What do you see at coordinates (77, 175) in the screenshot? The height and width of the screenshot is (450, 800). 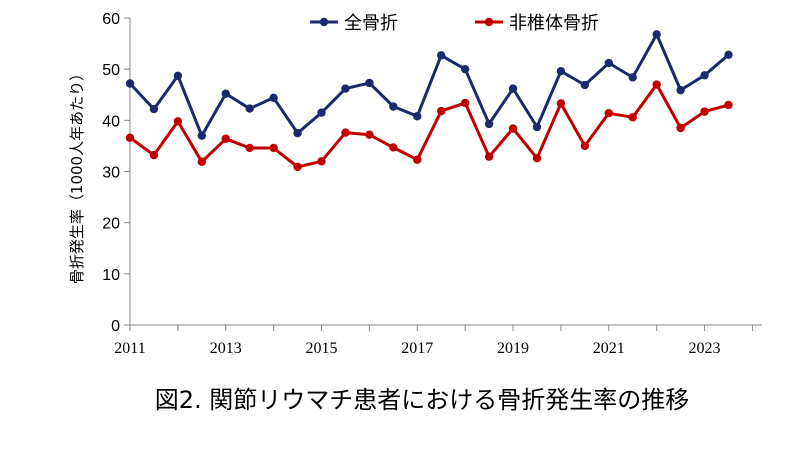 I see `y-axis-label: 骨折発生率（1000人年あたり）` at bounding box center [77, 175].